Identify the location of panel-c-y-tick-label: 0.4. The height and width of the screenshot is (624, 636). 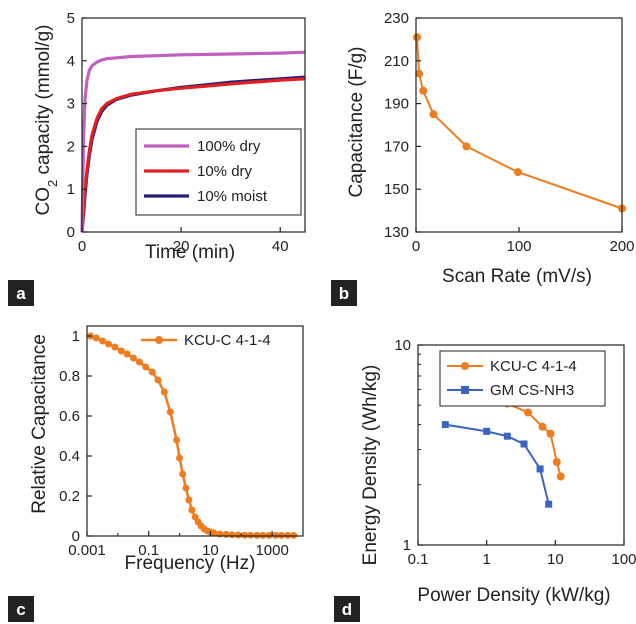
(69, 456).